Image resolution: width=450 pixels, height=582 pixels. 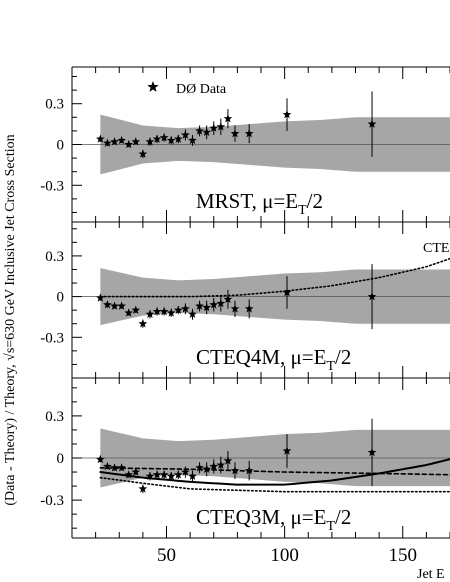 What do you see at coordinates (153, 86) in the screenshot?
I see `legend-marker` at bounding box center [153, 86].